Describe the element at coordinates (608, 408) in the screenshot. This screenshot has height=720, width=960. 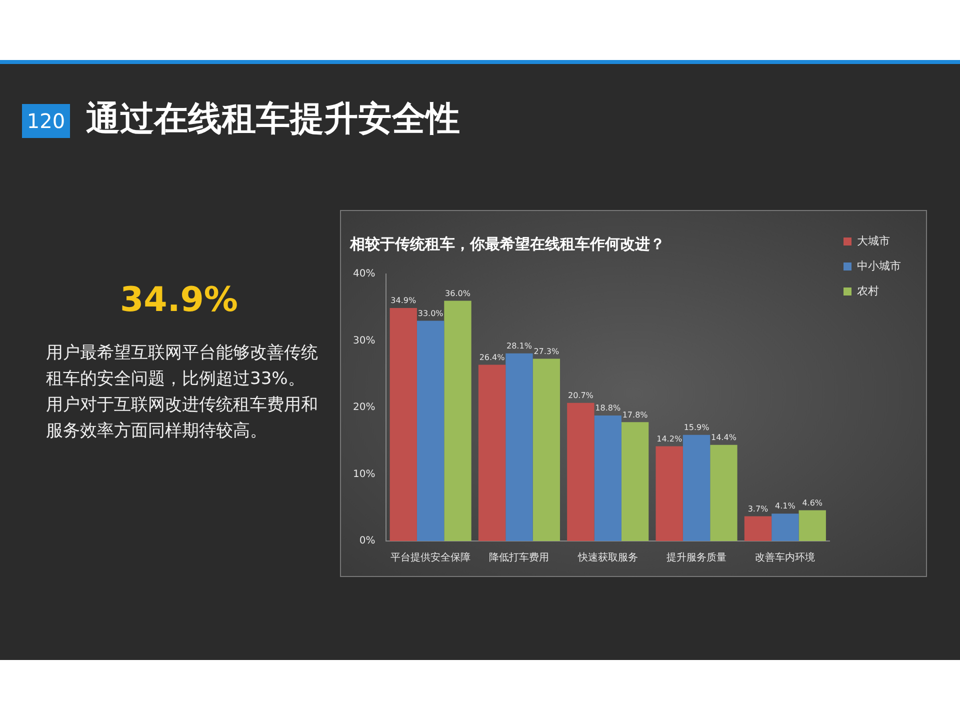
I see `data-label: 18.8%` at that location.